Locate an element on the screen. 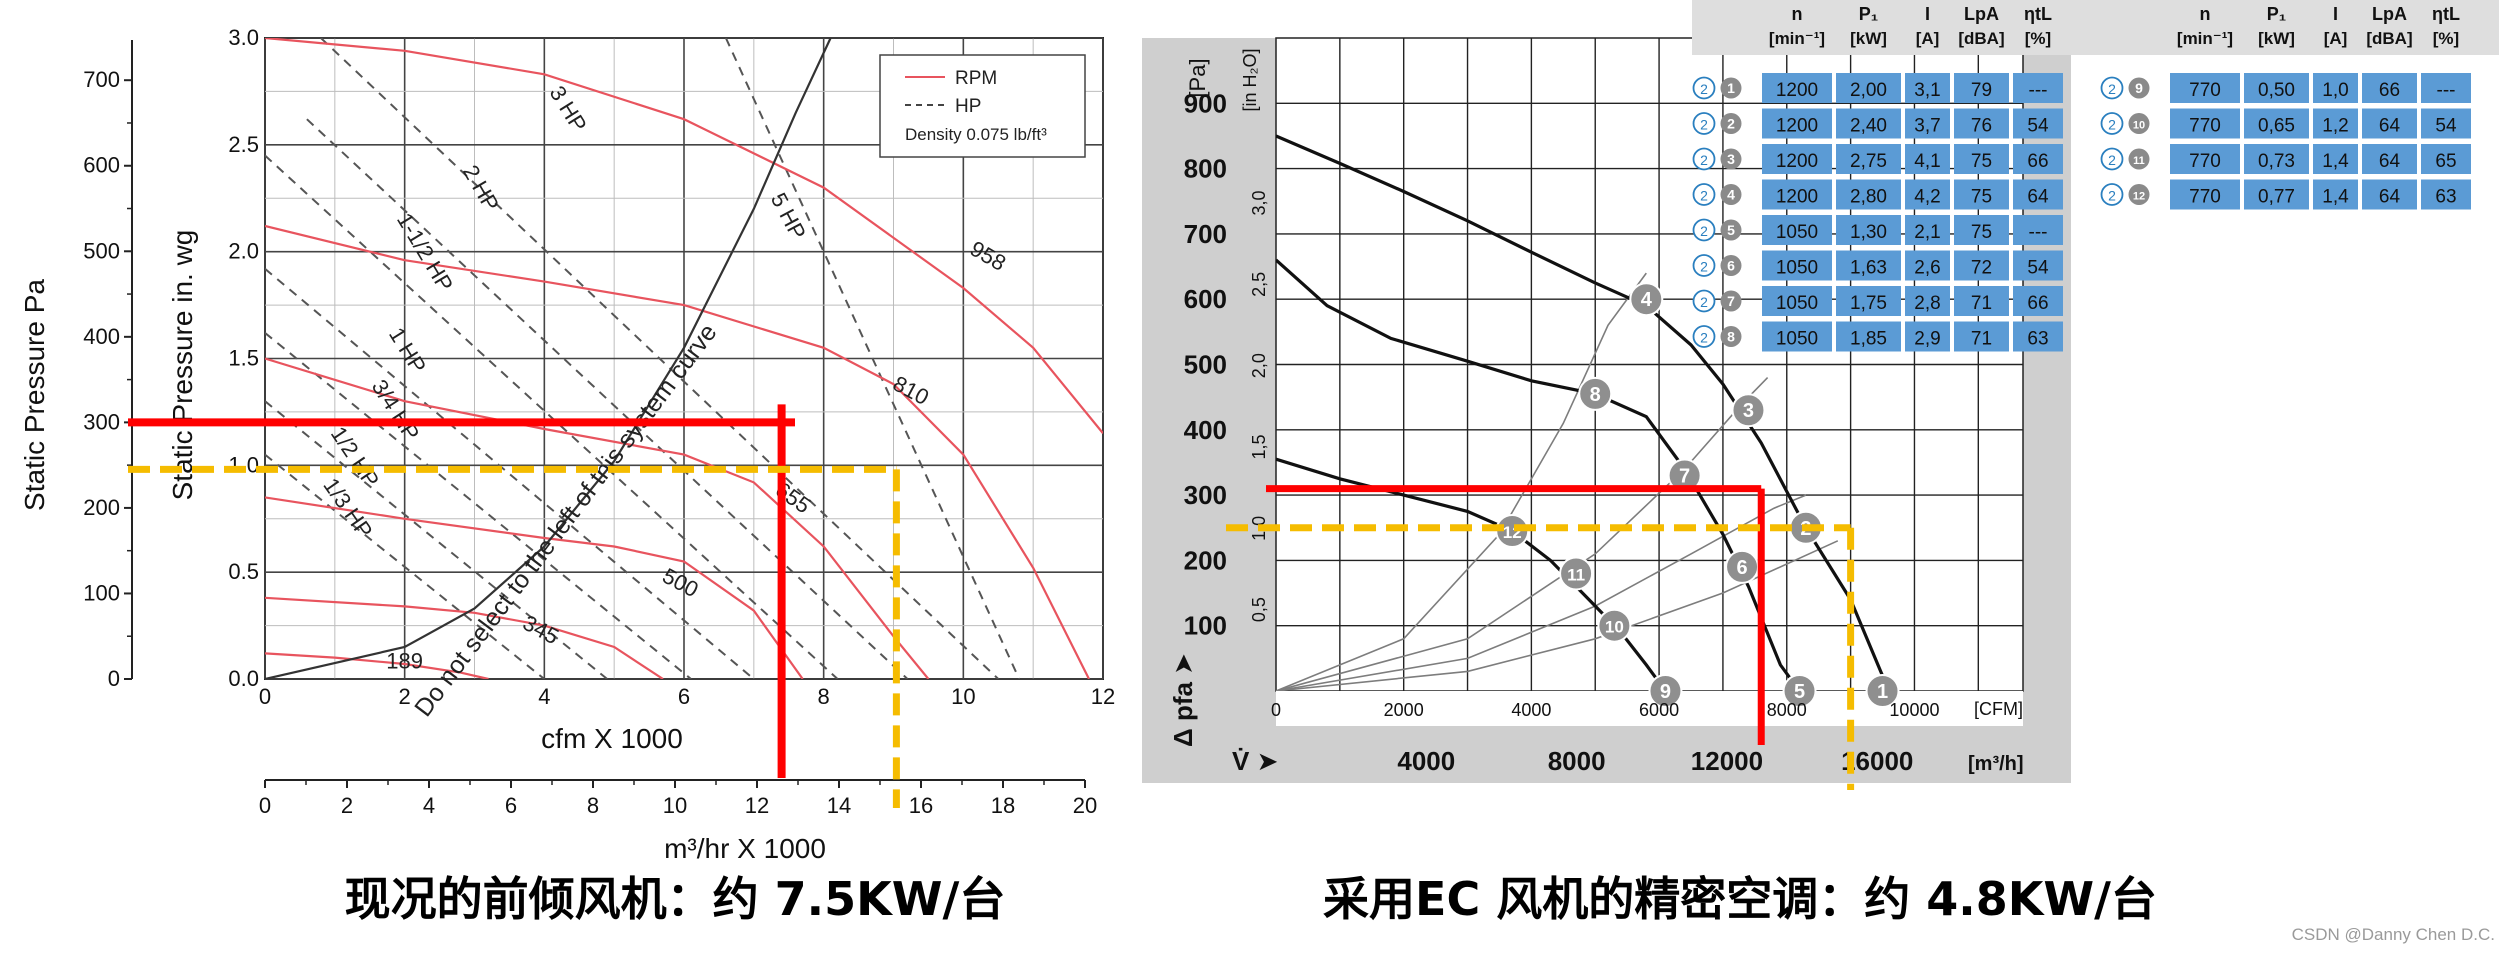 Image resolution: width=2505 pixels, height=954 pixels. row-number-label: 2 is located at coordinates (1731, 124).